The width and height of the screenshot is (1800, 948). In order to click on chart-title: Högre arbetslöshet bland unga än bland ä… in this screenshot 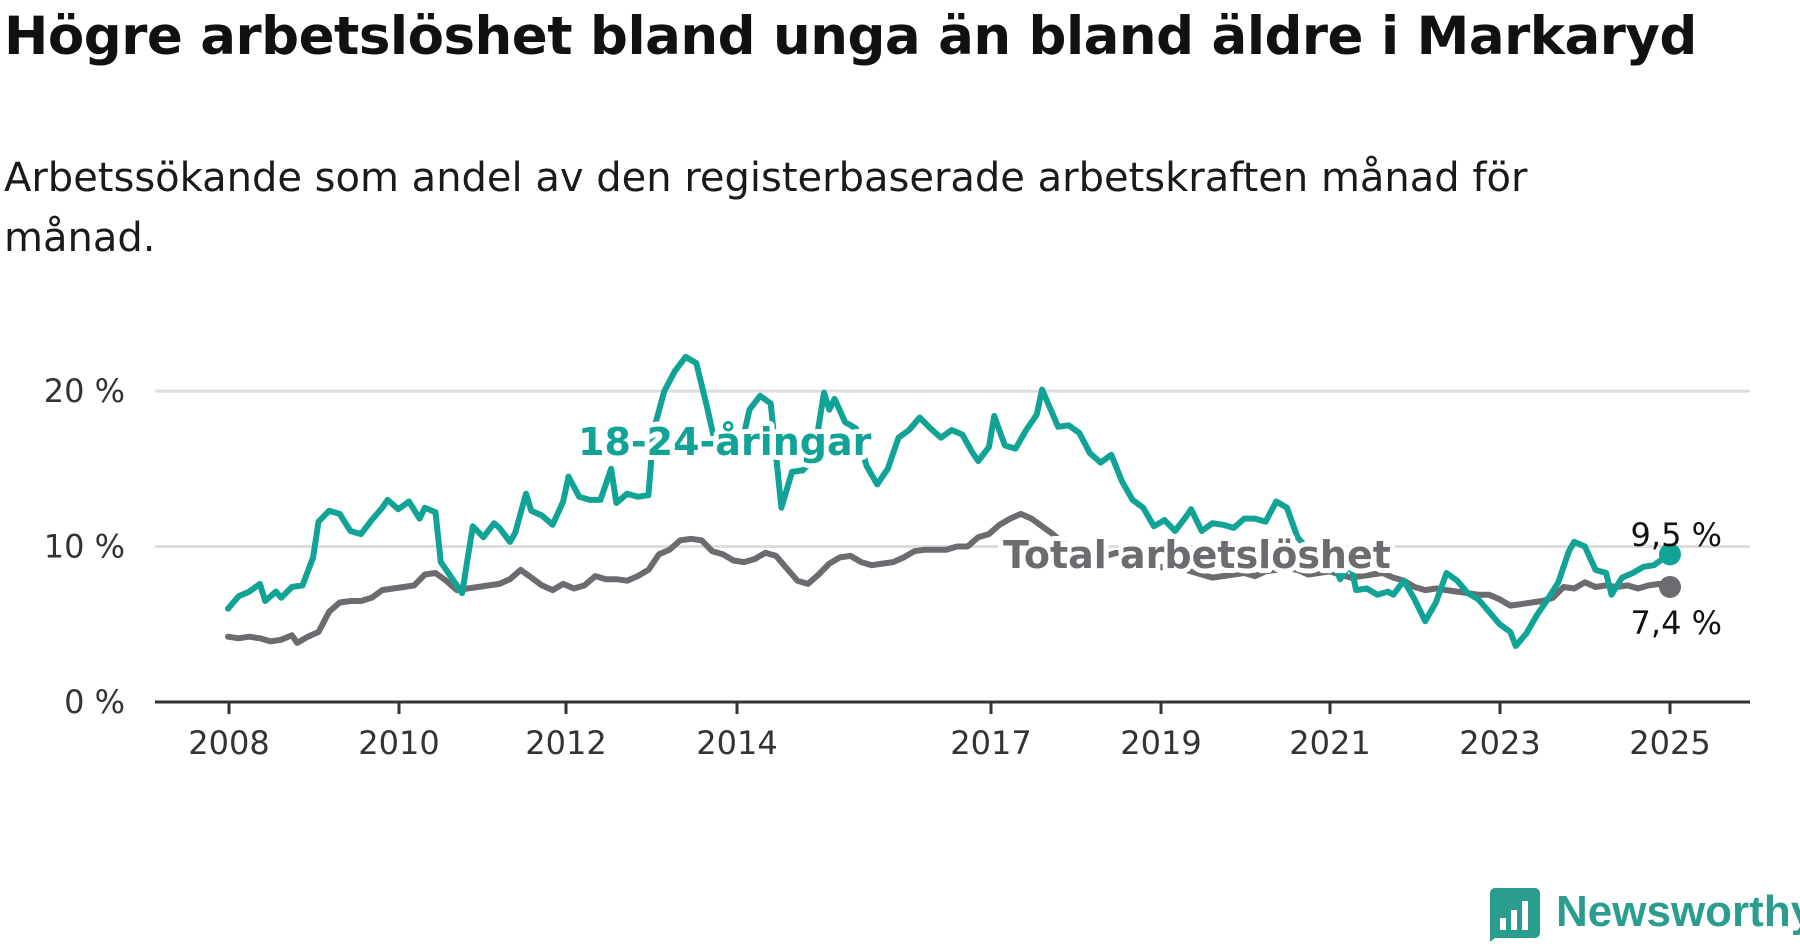, I will do `click(850, 36)`.